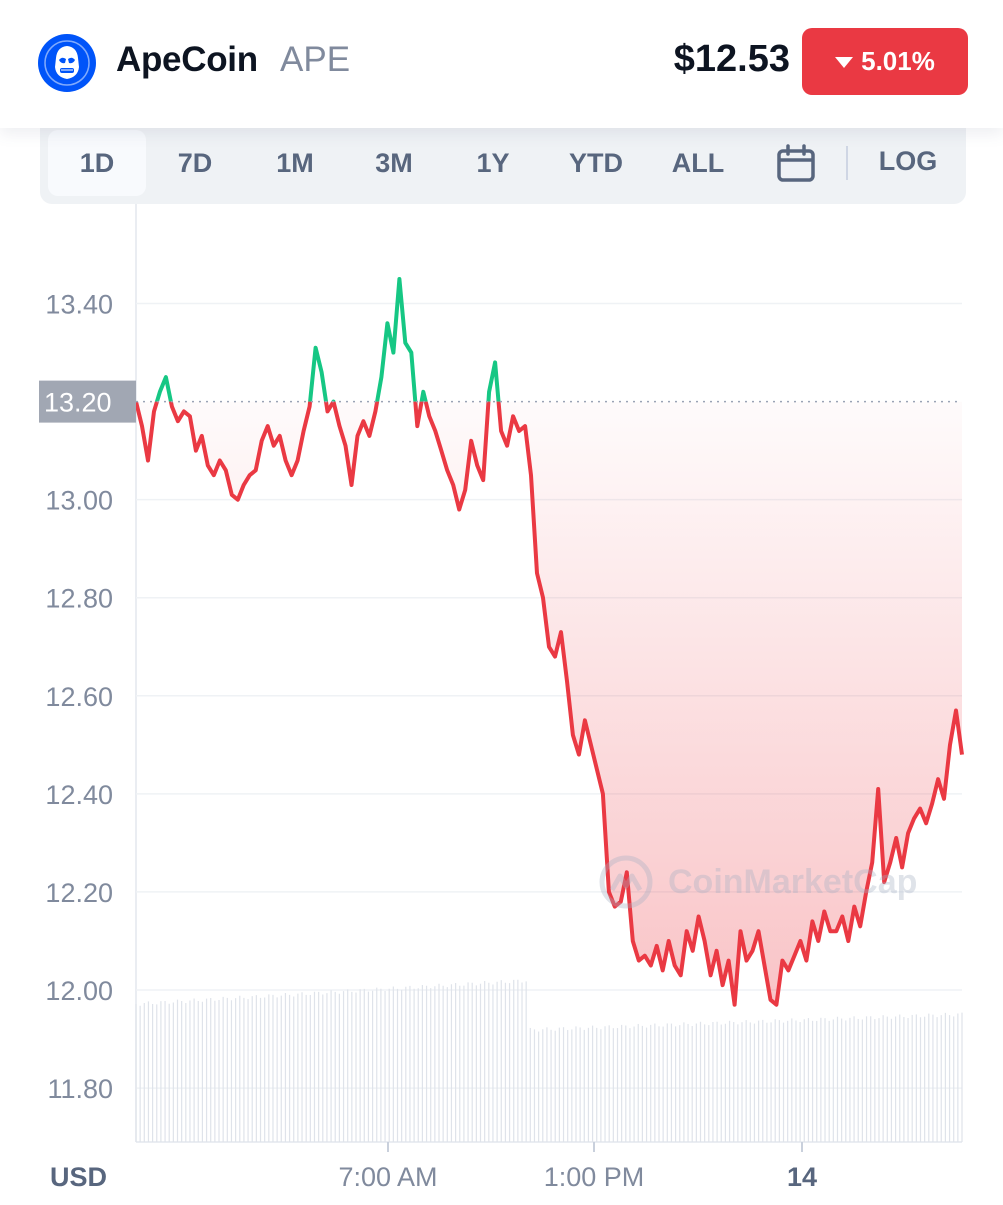  I want to click on watermark: CoinMarketCap, so click(757, 882).